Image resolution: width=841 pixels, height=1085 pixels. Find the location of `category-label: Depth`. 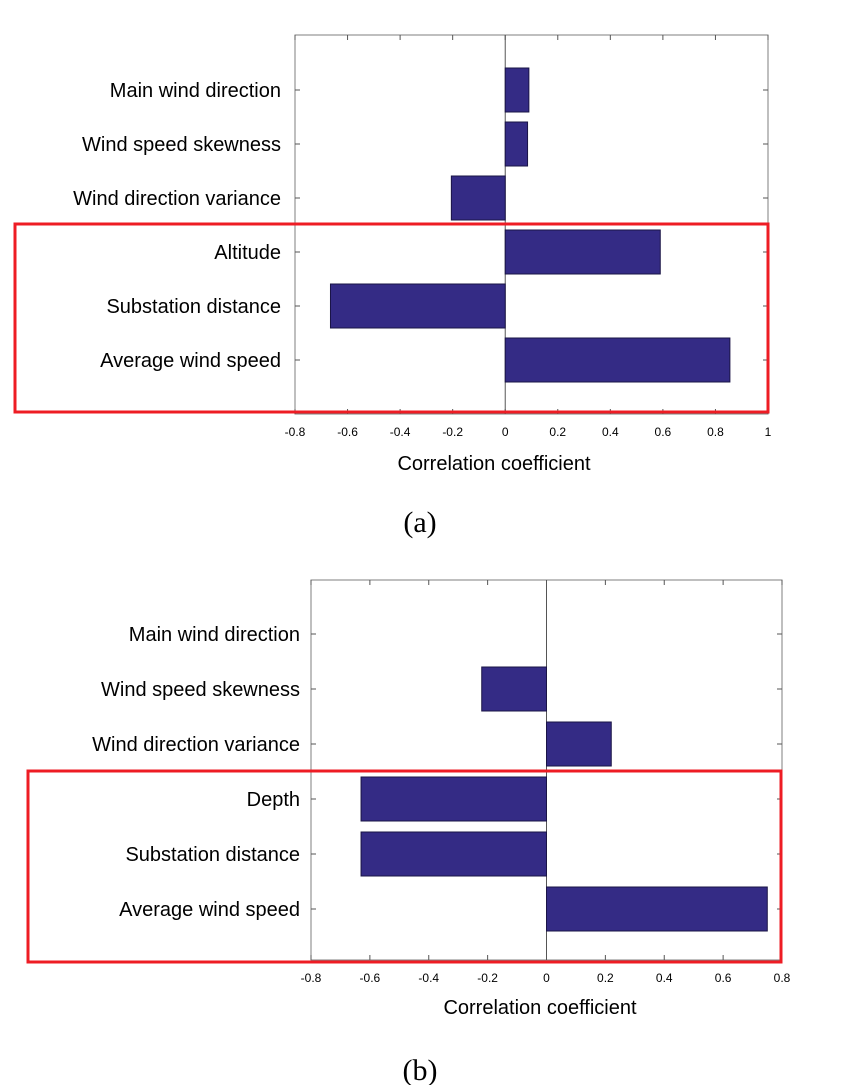

category-label: Depth is located at coordinates (273, 800).